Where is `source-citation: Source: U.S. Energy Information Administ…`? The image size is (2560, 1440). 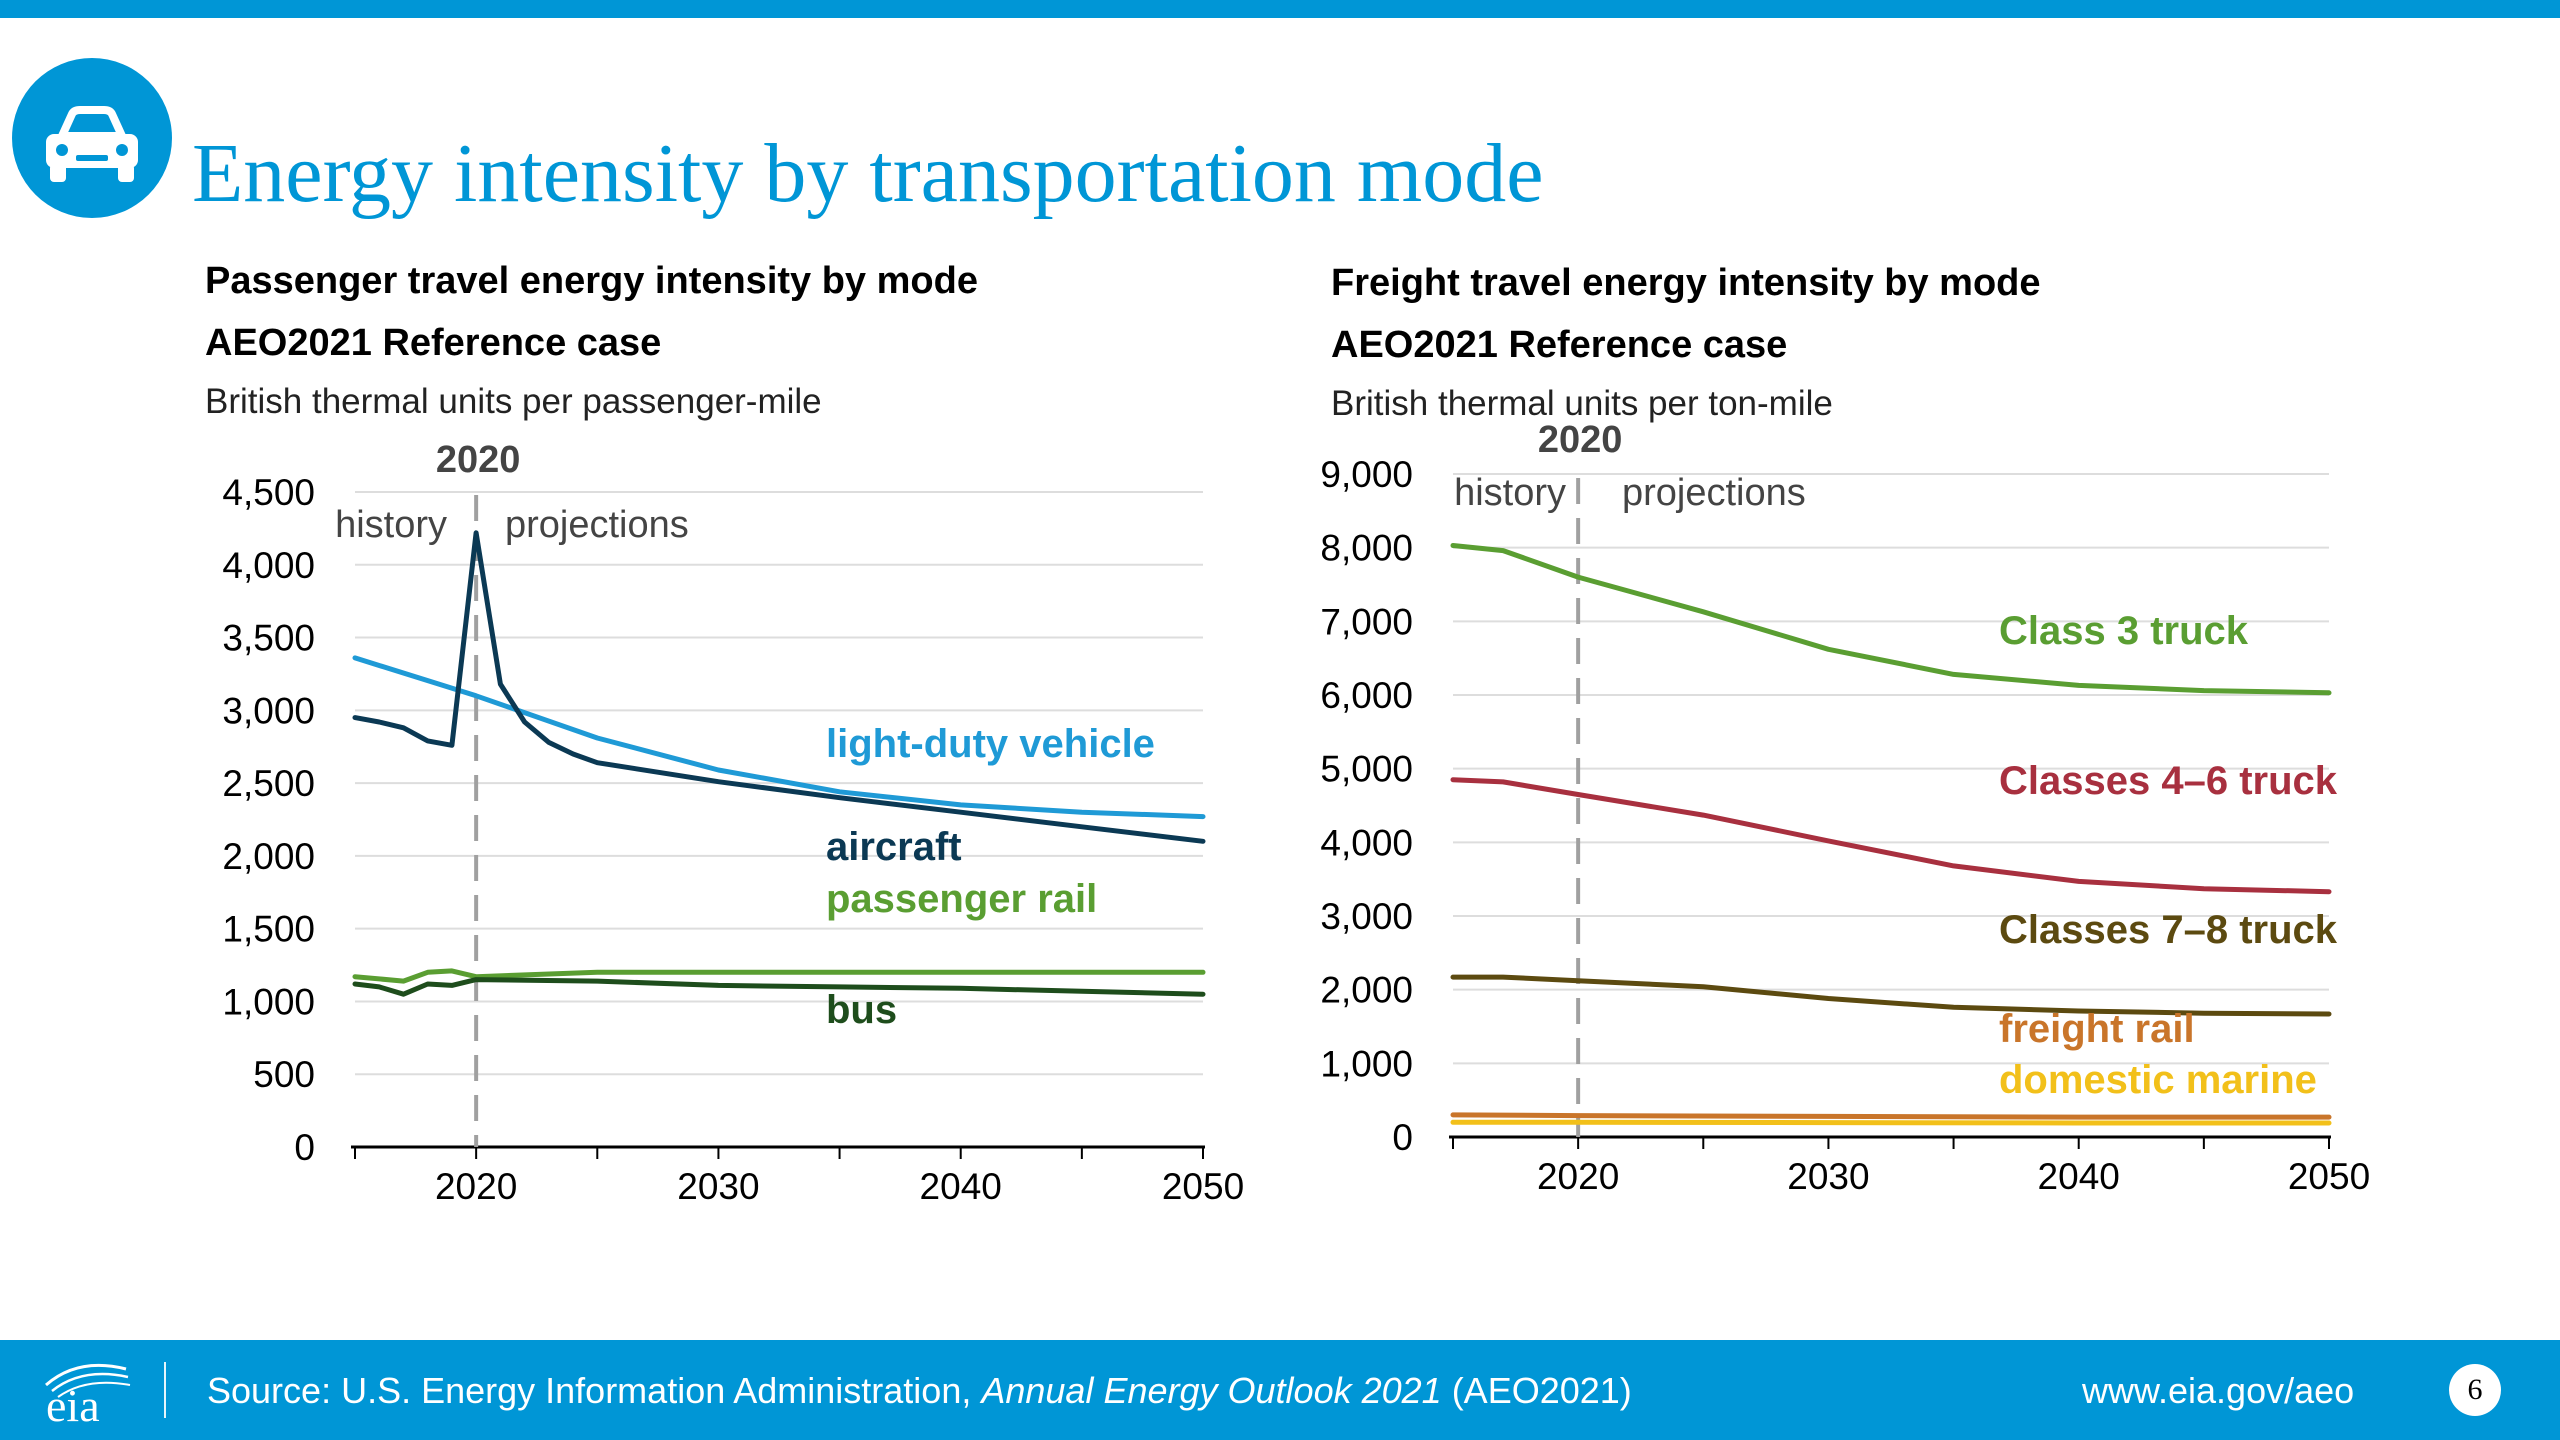
source-citation: Source: U.S. Energy Information Administ… is located at coordinates (919, 1391).